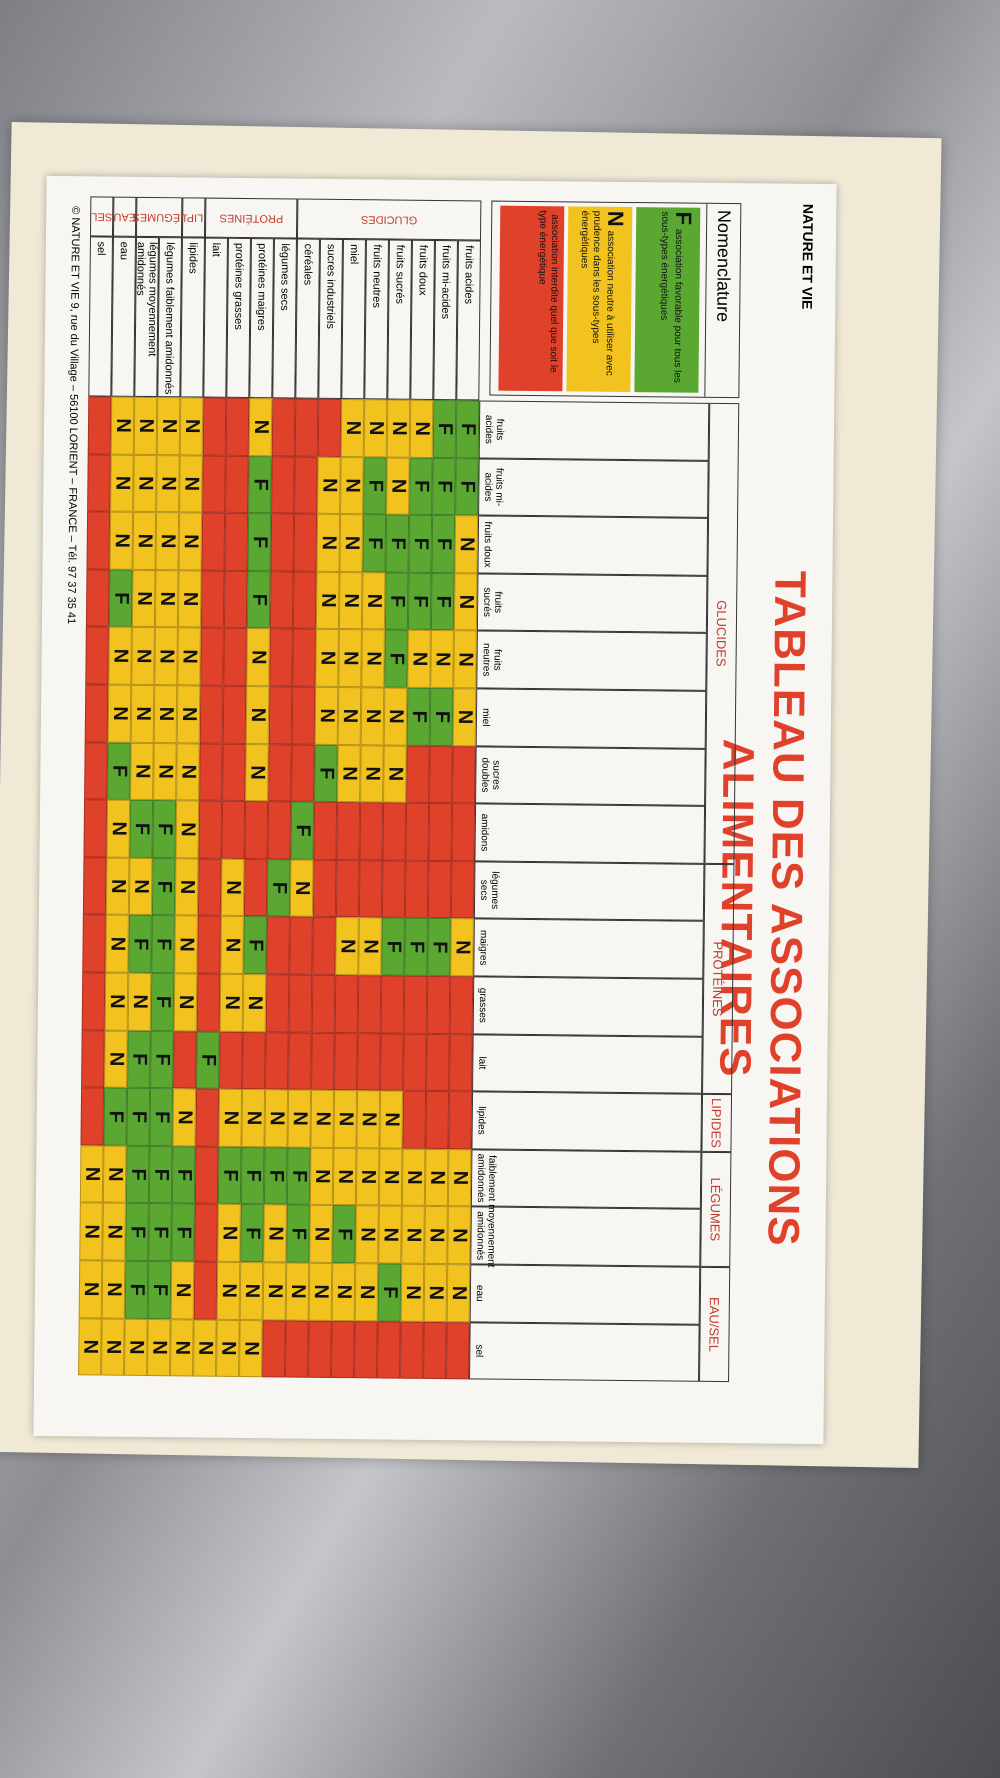  What do you see at coordinates (307, 318) in the screenshot?
I see `row-header: céréales` at bounding box center [307, 318].